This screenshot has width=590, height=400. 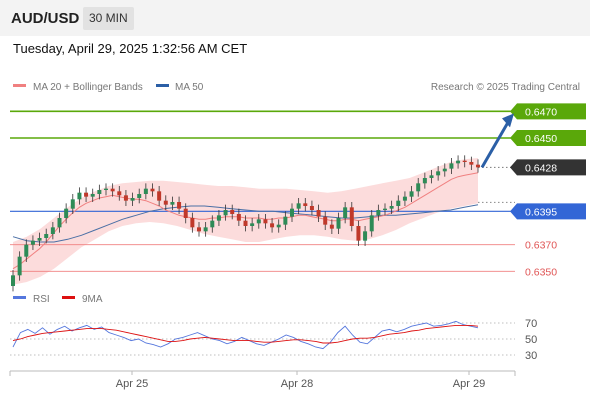 I want to click on time-tick-label: Apr 29, so click(x=469, y=384).